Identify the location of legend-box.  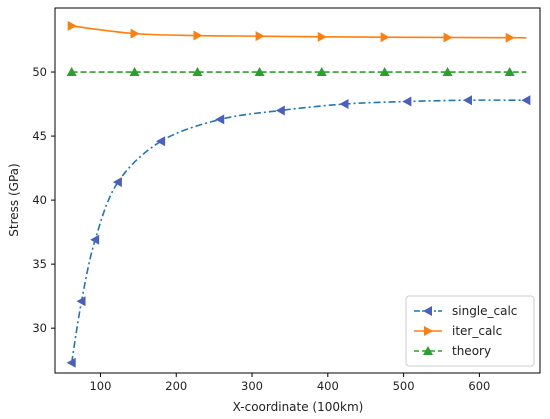
(470, 331).